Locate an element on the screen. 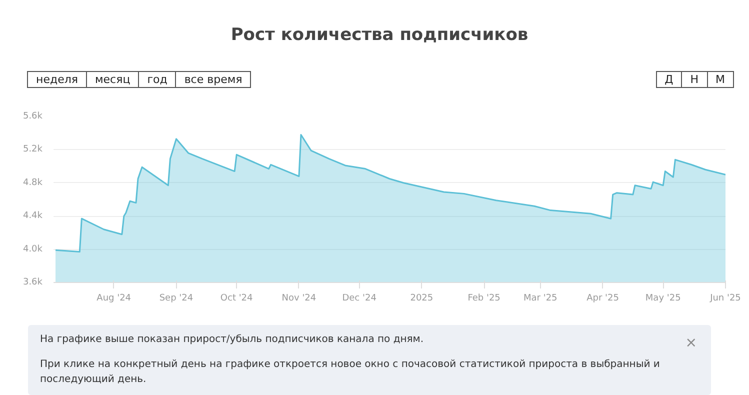 This screenshot has width=749, height=395. x-tick-label: Nov '24 is located at coordinates (299, 299).